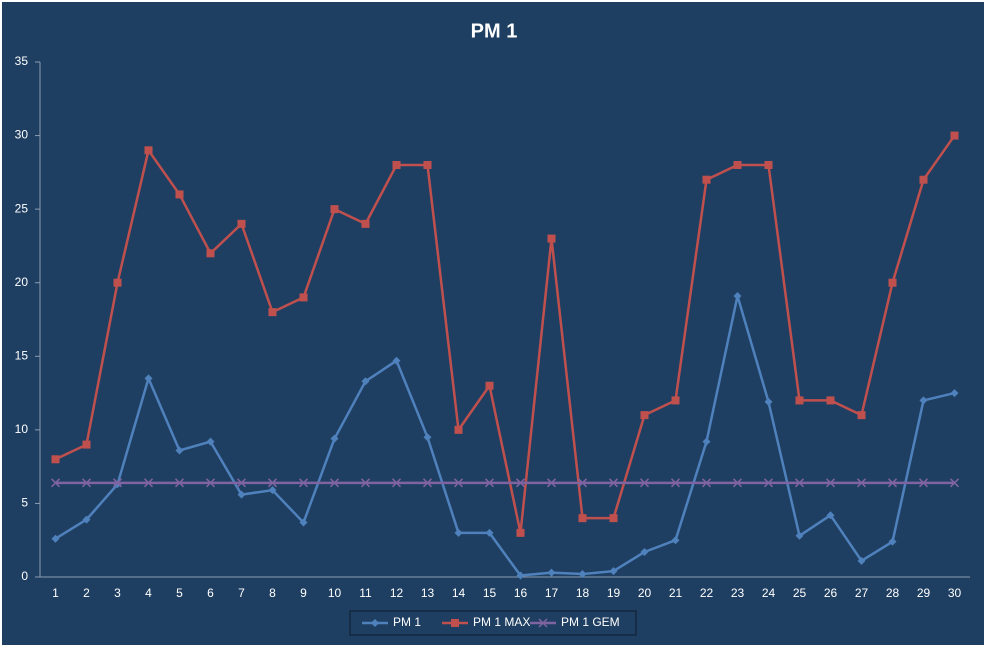 The width and height of the screenshot is (987, 648). What do you see at coordinates (272, 593) in the screenshot?
I see `x-tick-label: 8` at bounding box center [272, 593].